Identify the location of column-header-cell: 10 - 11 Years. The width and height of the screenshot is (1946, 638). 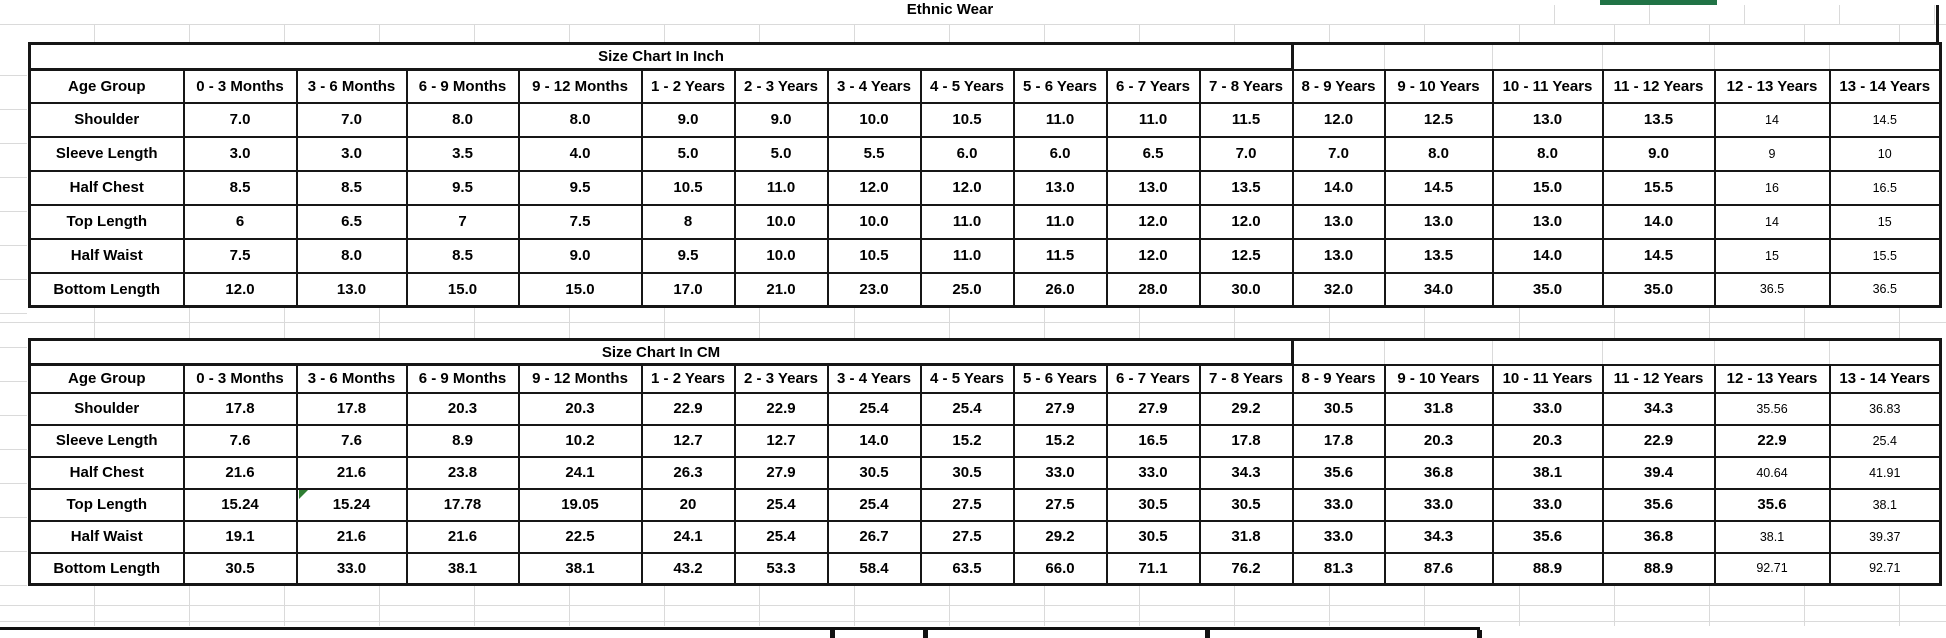
(1547, 378).